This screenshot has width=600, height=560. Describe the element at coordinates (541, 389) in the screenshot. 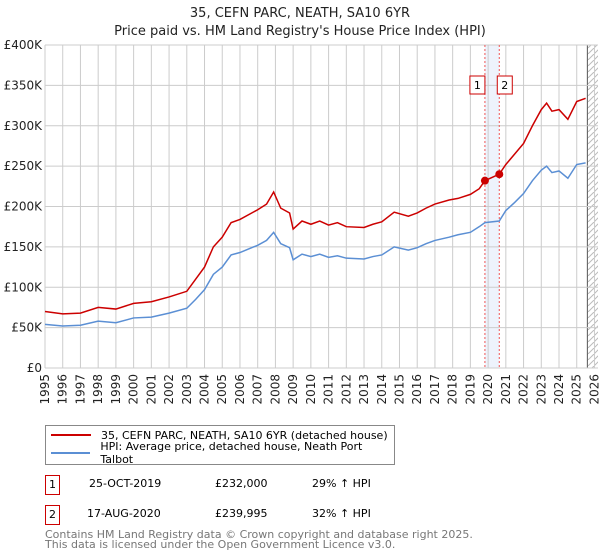

I see `x-tick-label: 2023` at that location.